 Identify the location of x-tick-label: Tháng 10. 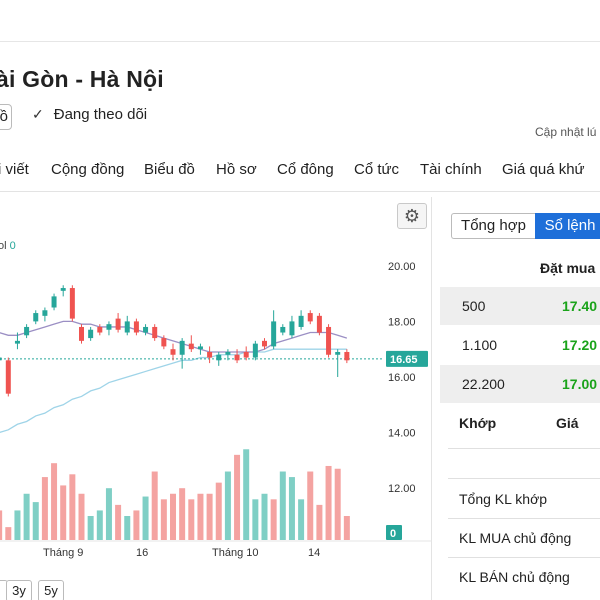
(235, 553).